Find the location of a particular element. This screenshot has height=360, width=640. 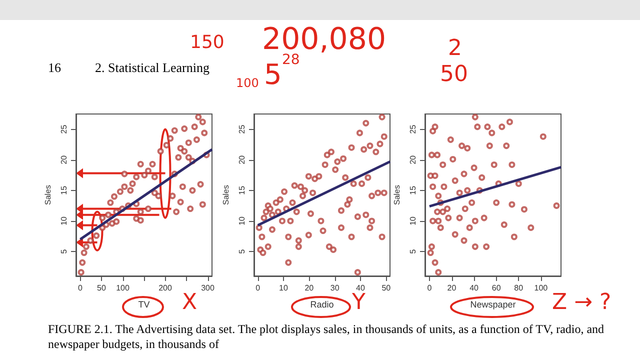

text: 50 is located at coordinates (454, 74).